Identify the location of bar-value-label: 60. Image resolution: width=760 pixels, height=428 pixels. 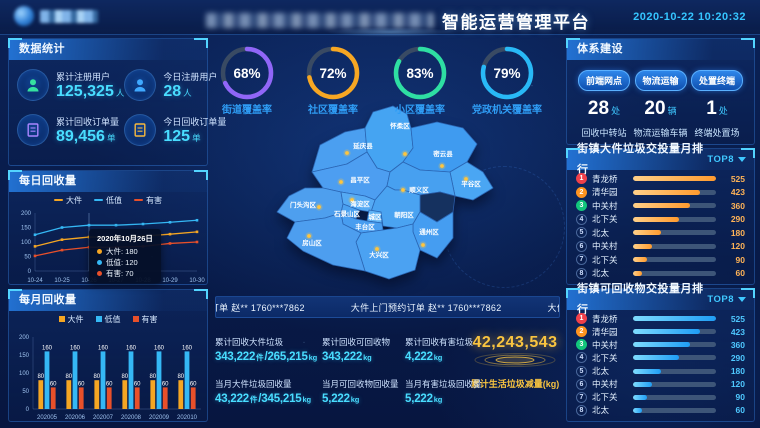
(165, 384).